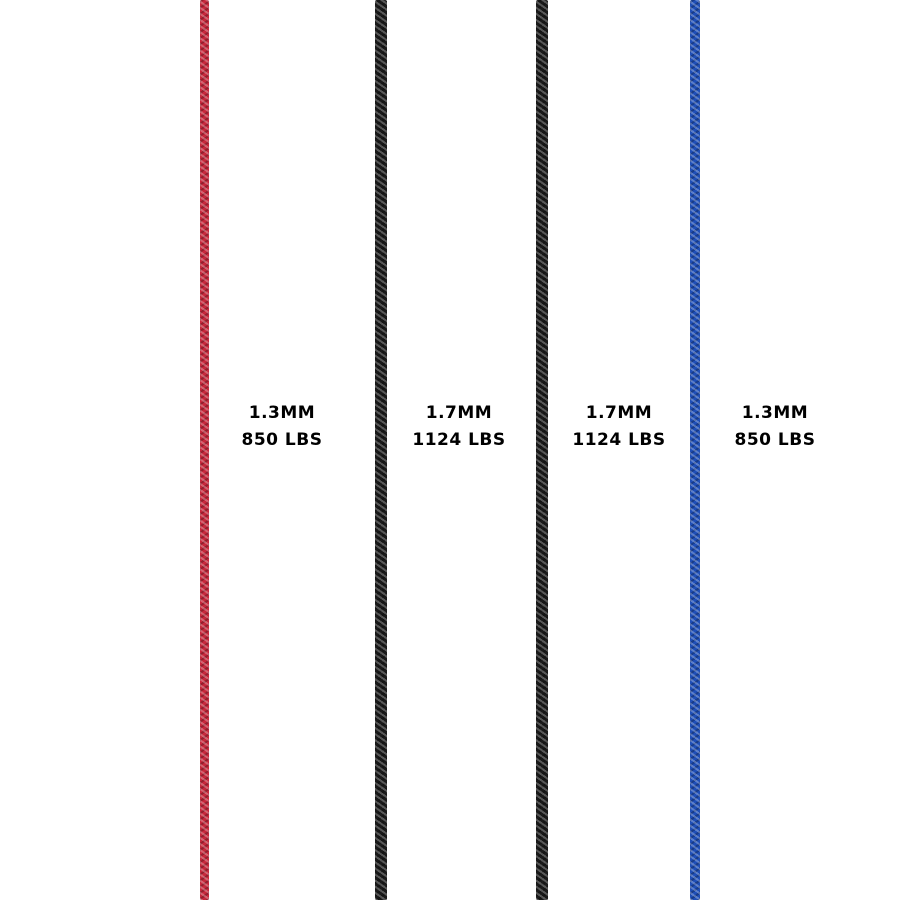 This screenshot has width=900, height=900. I want to click on red-rope, so click(204, 450).